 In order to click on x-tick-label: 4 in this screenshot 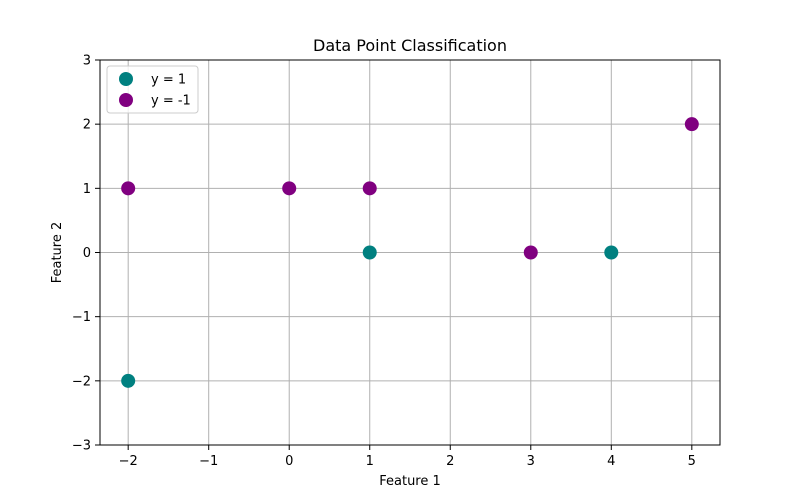, I will do `click(611, 461)`.